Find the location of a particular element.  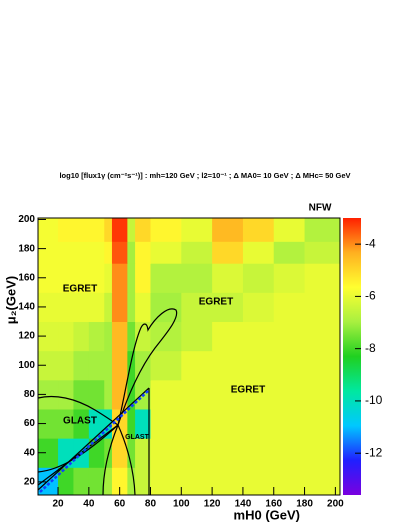

colorbar-tick-label: -6 is located at coordinates (370, 296).